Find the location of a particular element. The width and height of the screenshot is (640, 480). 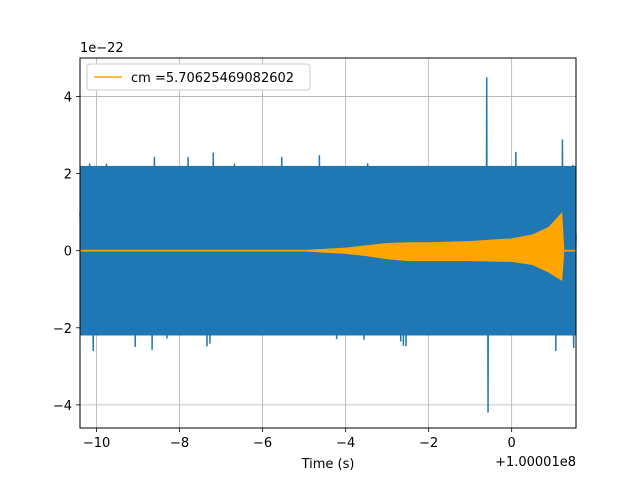

x-tick-label: −8 is located at coordinates (179, 443).